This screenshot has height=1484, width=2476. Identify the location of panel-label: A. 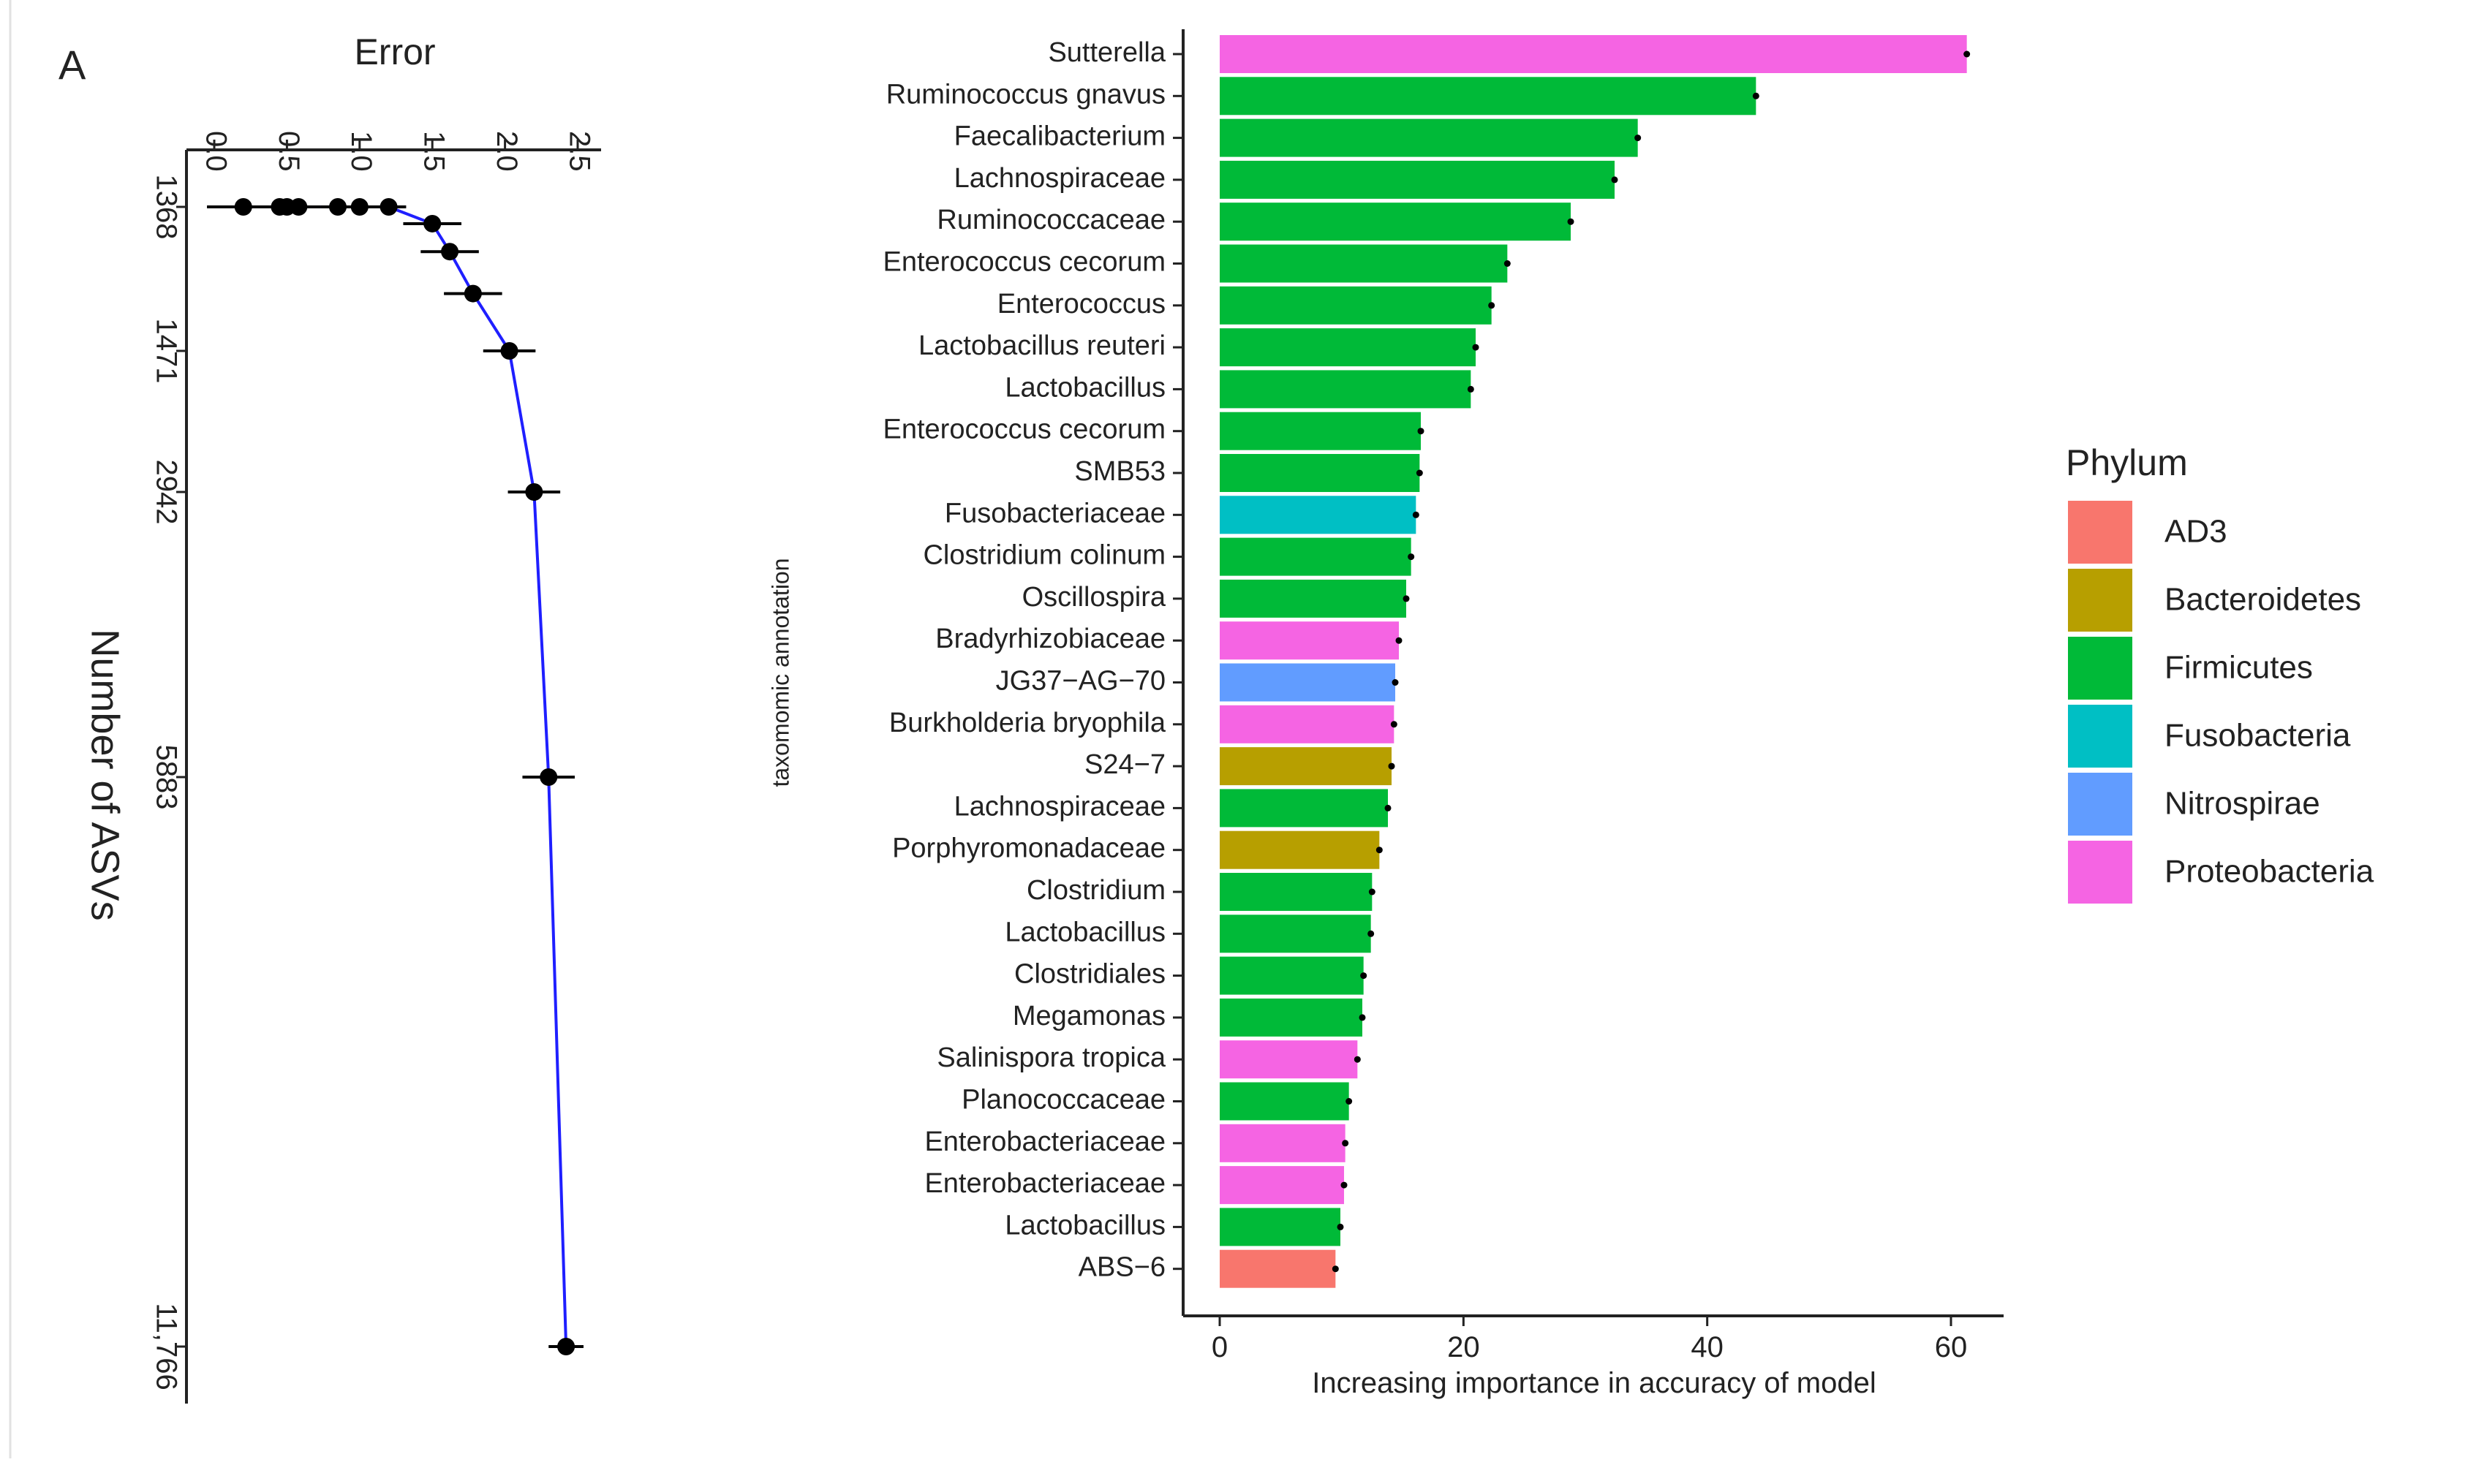
(72, 65).